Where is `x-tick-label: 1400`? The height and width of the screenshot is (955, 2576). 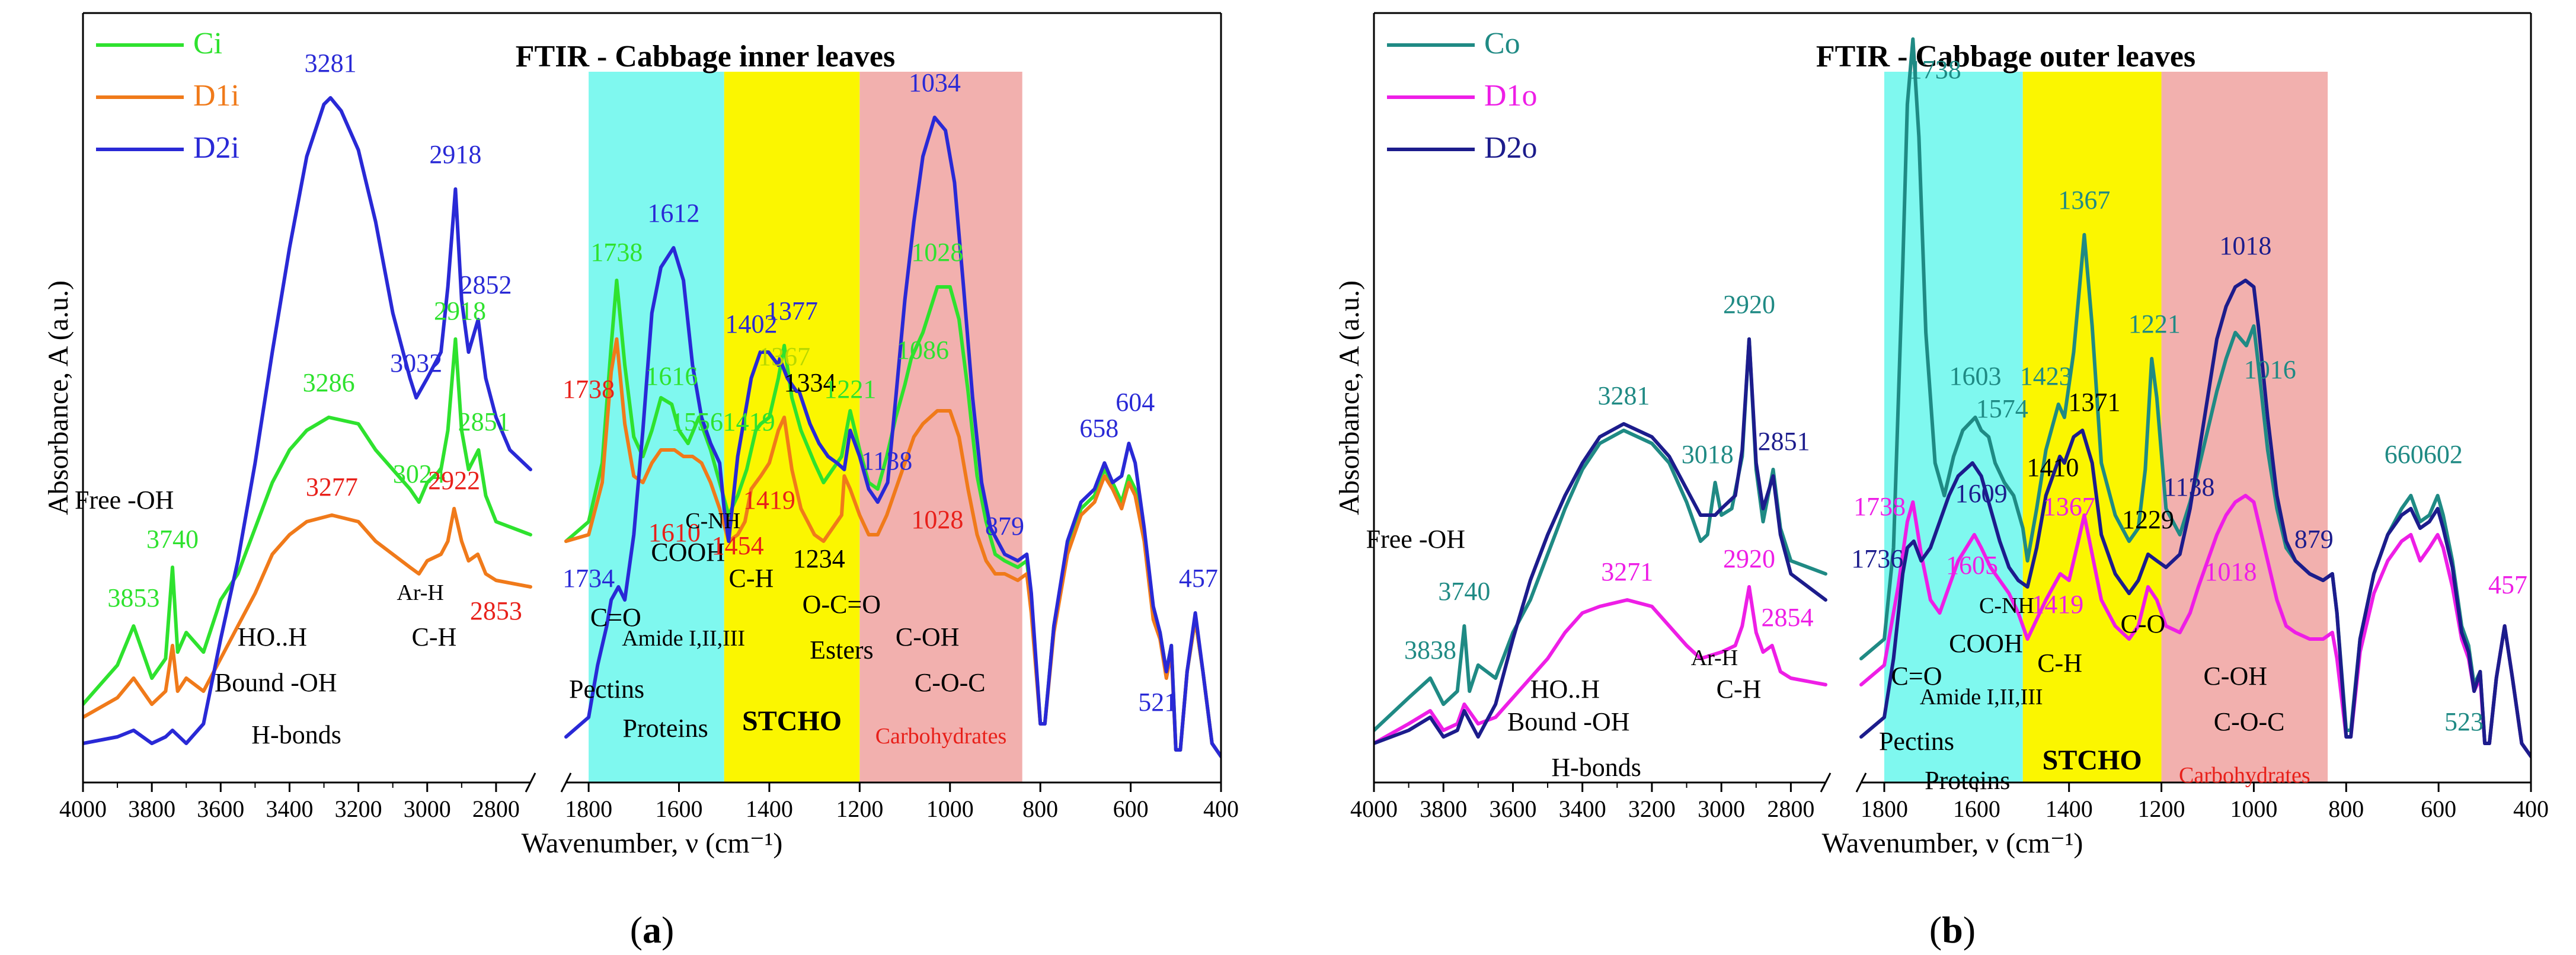 x-tick-label: 1400 is located at coordinates (2069, 809).